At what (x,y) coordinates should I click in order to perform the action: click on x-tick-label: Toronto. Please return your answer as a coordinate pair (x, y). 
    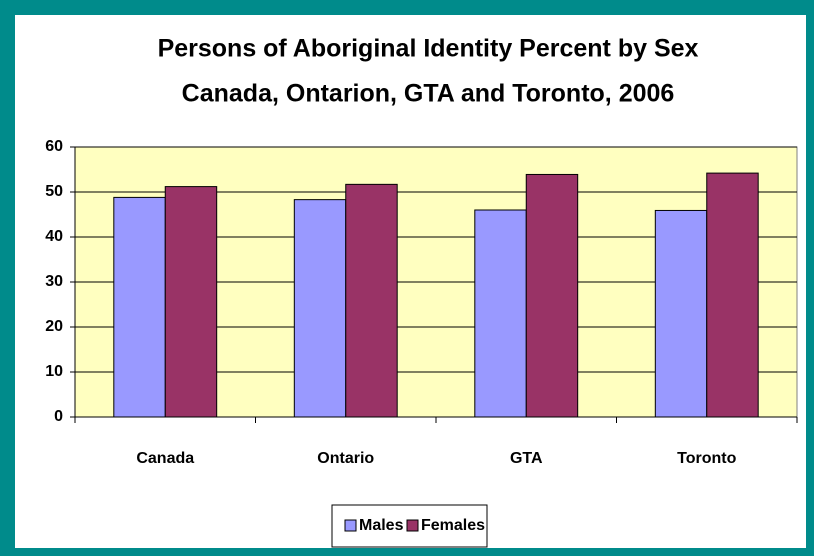
    Looking at the image, I should click on (706, 458).